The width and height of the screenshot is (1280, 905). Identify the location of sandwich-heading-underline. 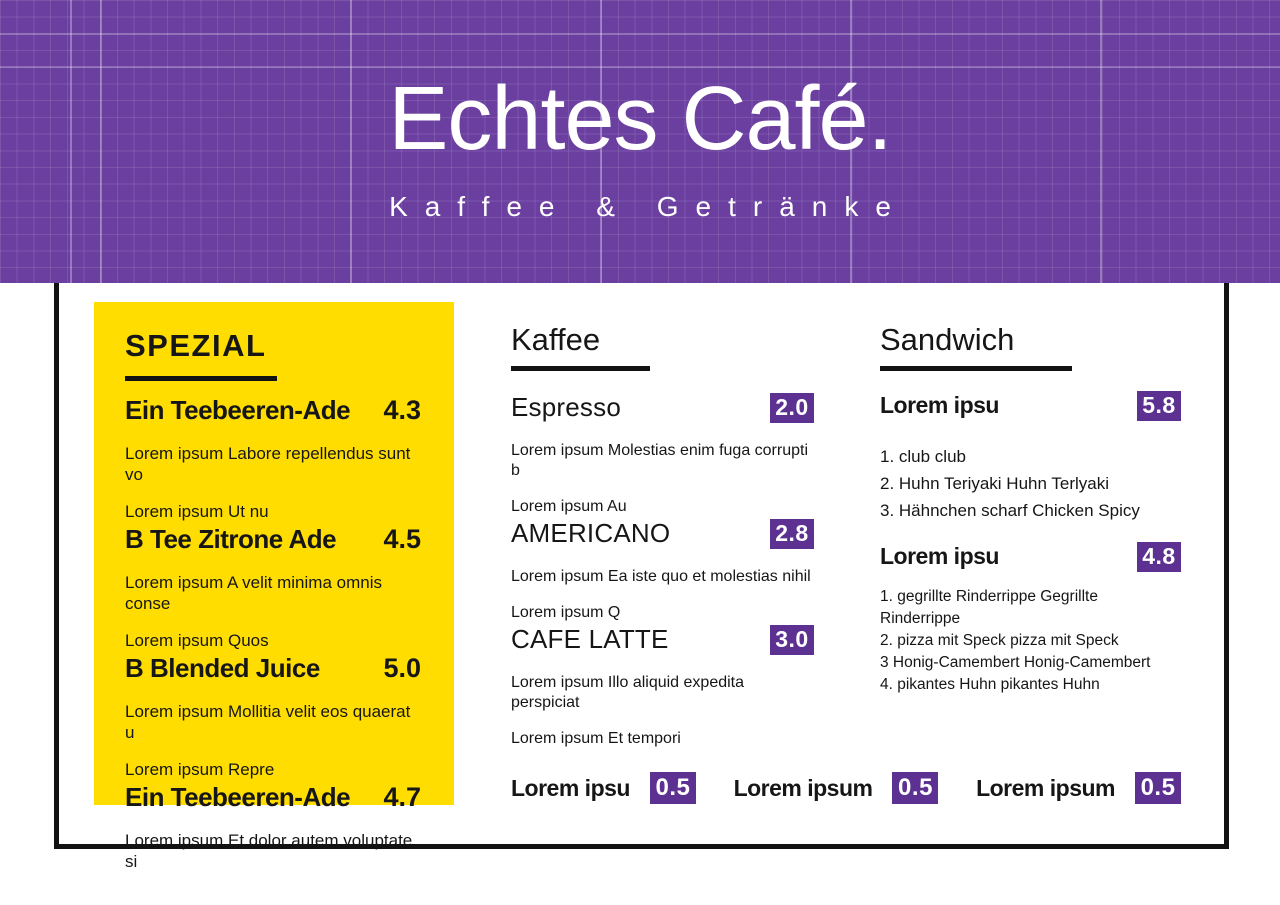
(976, 368).